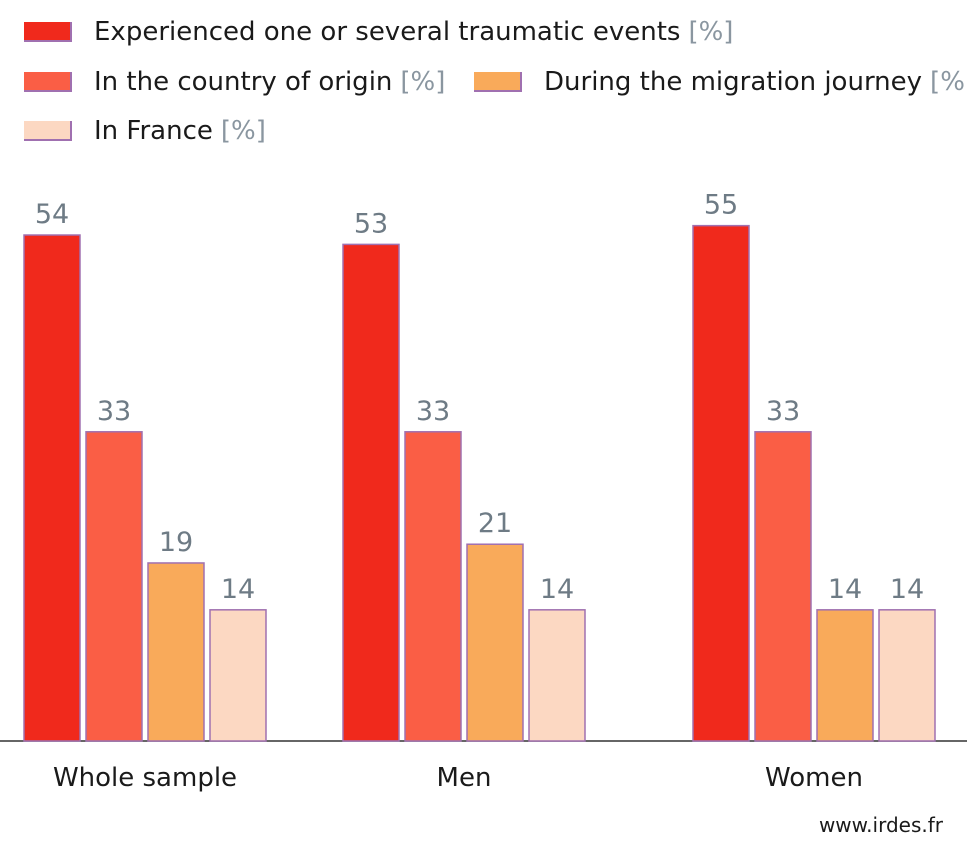 Image resolution: width=967 pixels, height=847 pixels. Describe the element at coordinates (880, 825) in the screenshot. I see `source-credit: www.irdes.fr` at that location.